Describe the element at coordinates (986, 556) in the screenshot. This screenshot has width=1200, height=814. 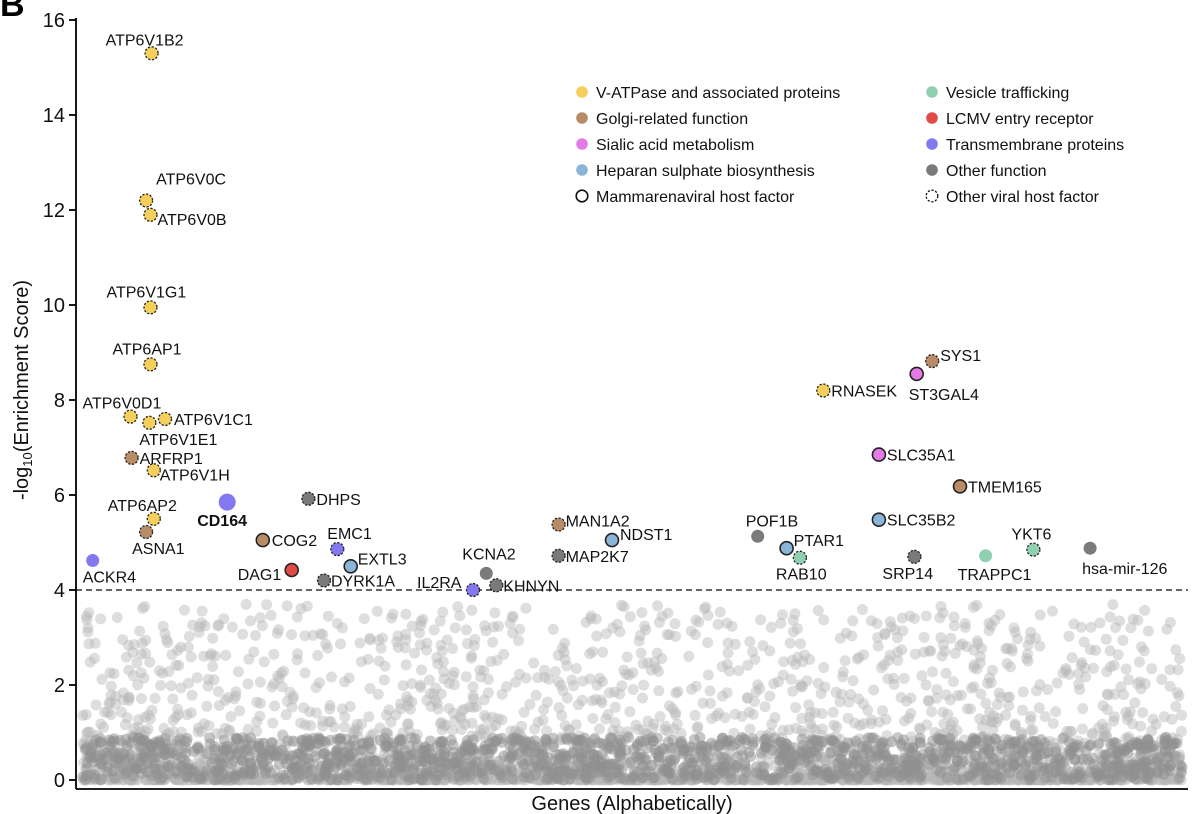
I see `point-trappc1` at that location.